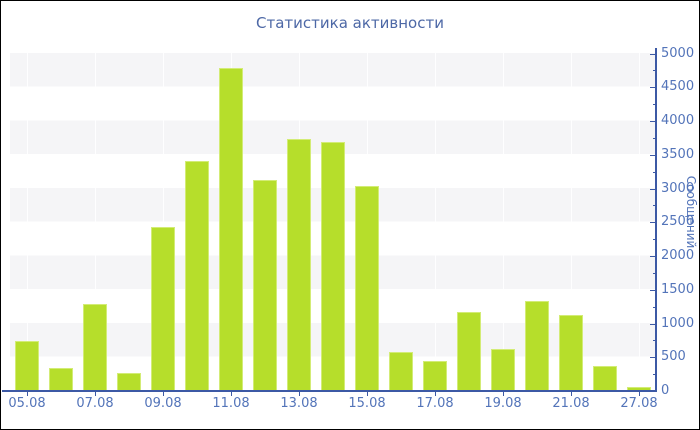 This screenshot has height=430, width=700. I want to click on y-tick-label: 1500, so click(678, 289).